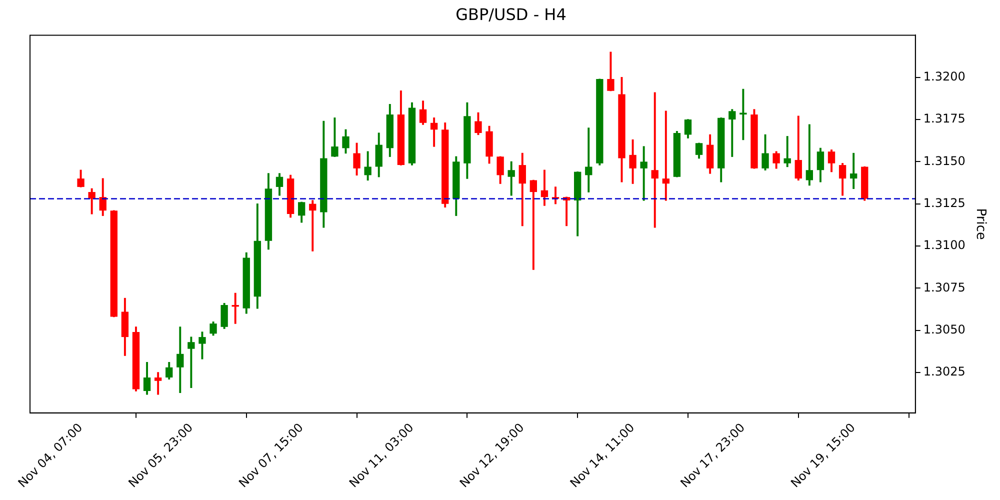  I want to click on y-axis-title: Price, so click(980, 224).